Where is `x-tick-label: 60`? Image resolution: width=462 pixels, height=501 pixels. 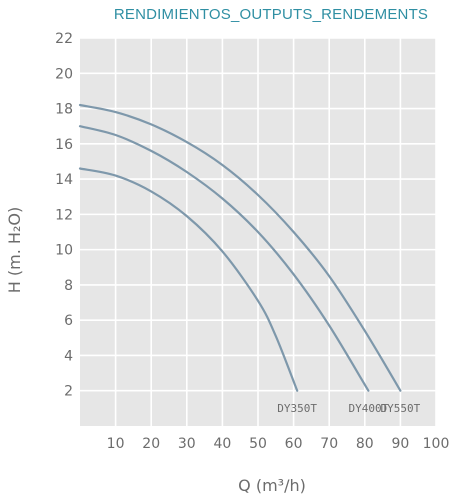
x-tick-label: 60 is located at coordinates (294, 444).